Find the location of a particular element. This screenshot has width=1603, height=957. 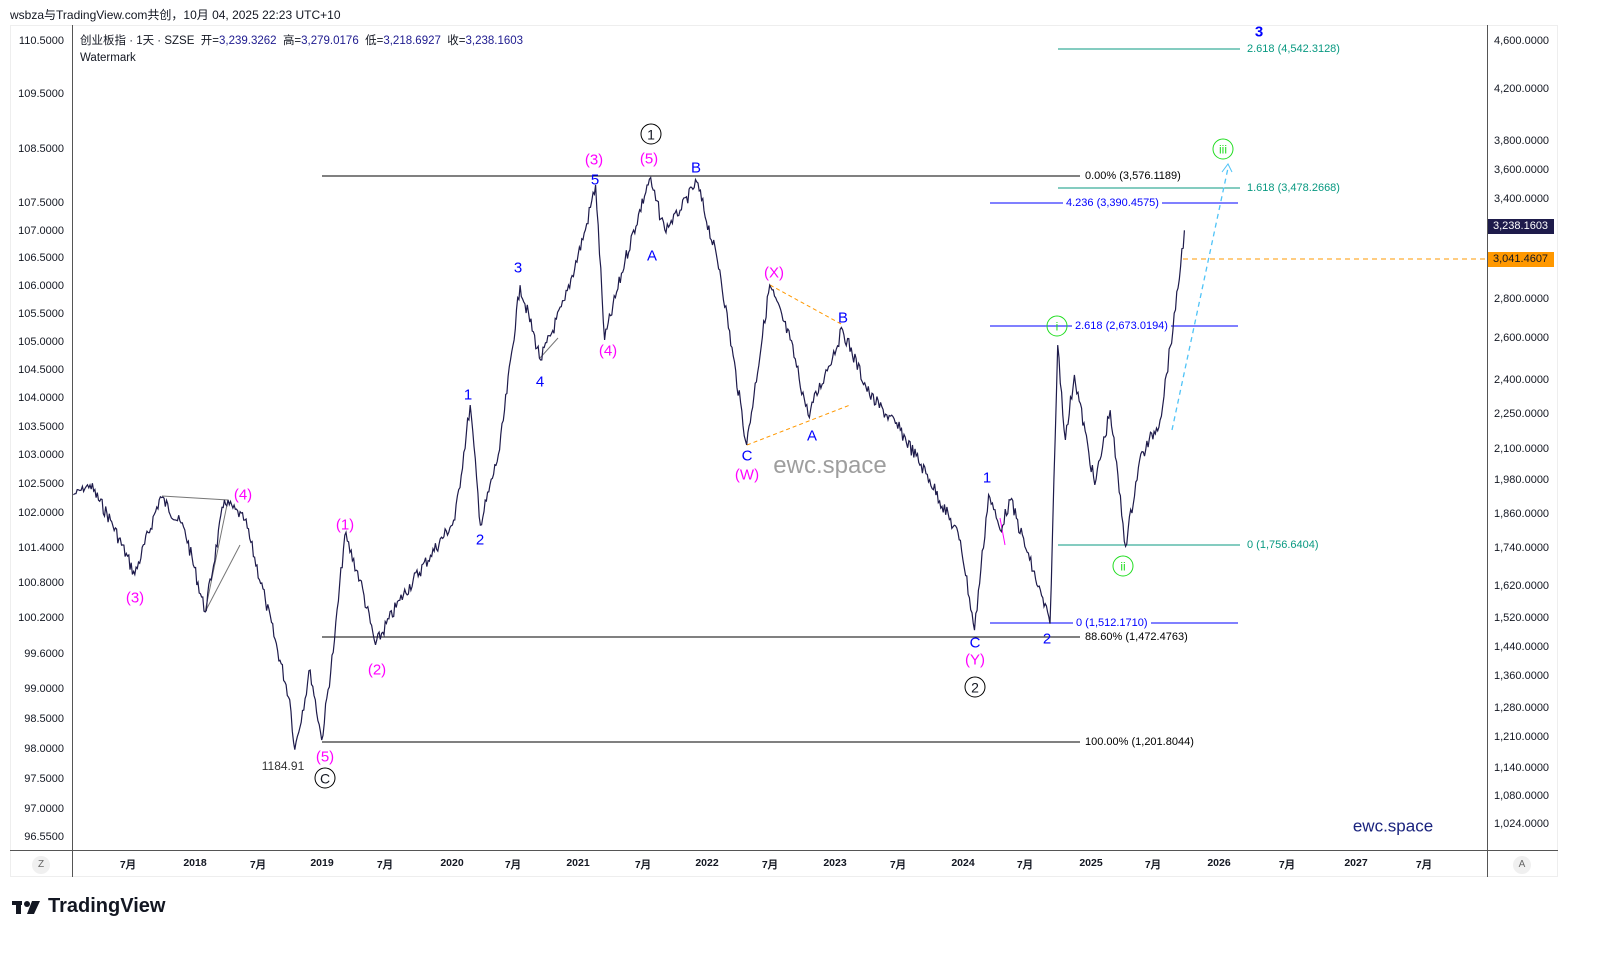

symbol-name: 创业板指 · 1天 · SZSE is located at coordinates (137, 41).